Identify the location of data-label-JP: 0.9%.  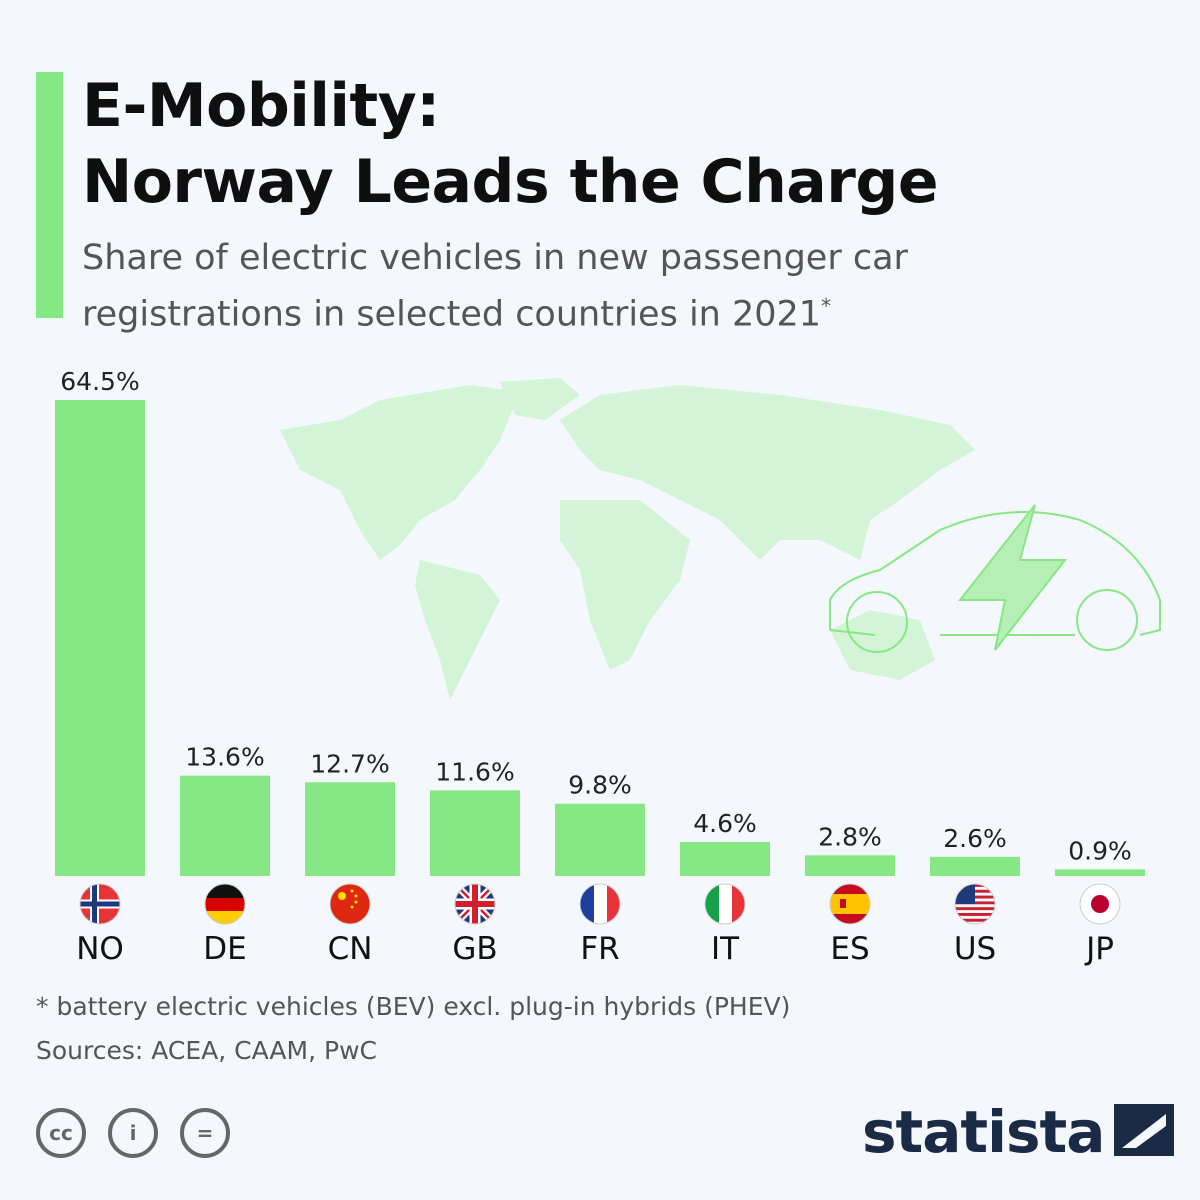
(1100, 850).